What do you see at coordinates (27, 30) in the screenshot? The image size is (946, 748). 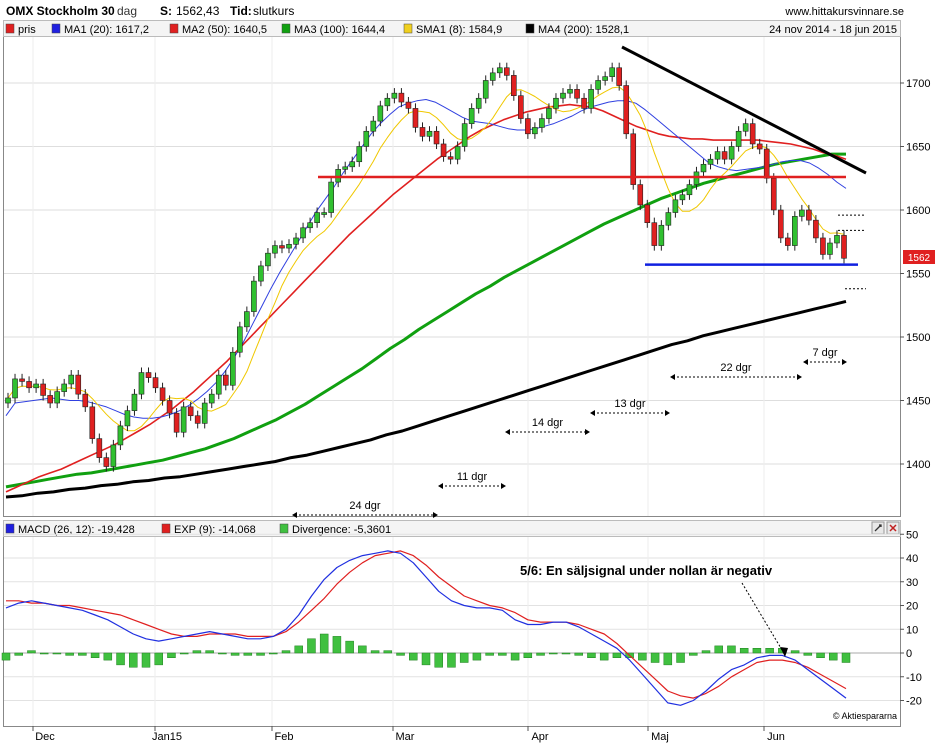 I see `legend-item-label: pris` at bounding box center [27, 30].